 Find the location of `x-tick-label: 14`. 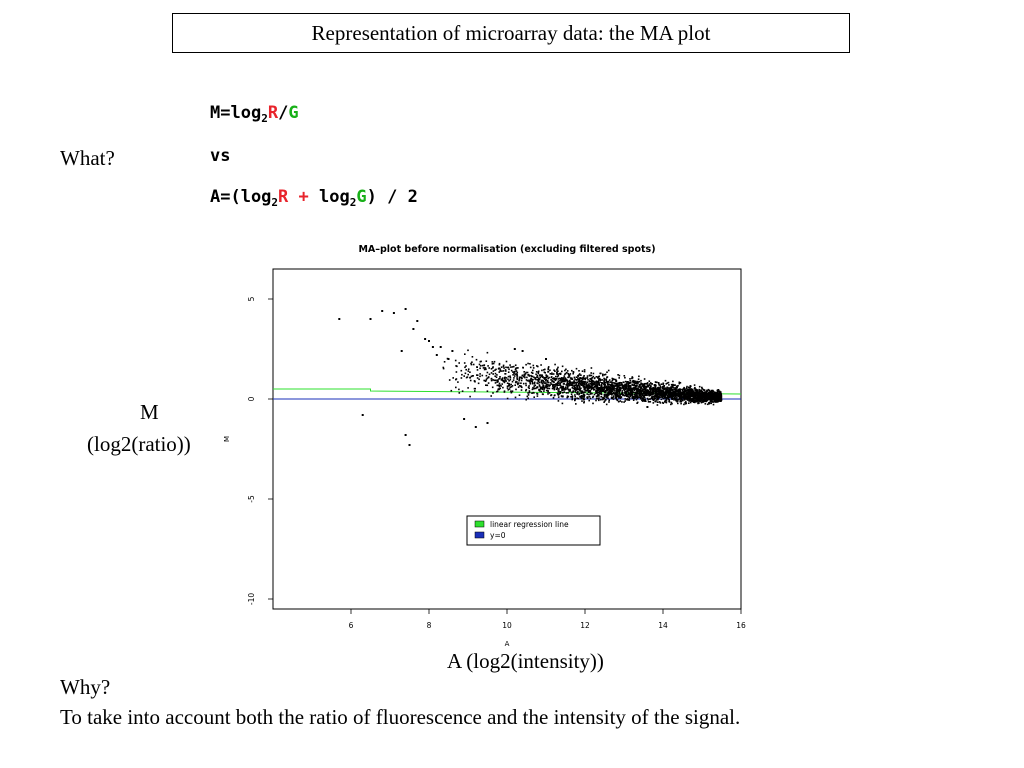

x-tick-label: 14 is located at coordinates (663, 625).